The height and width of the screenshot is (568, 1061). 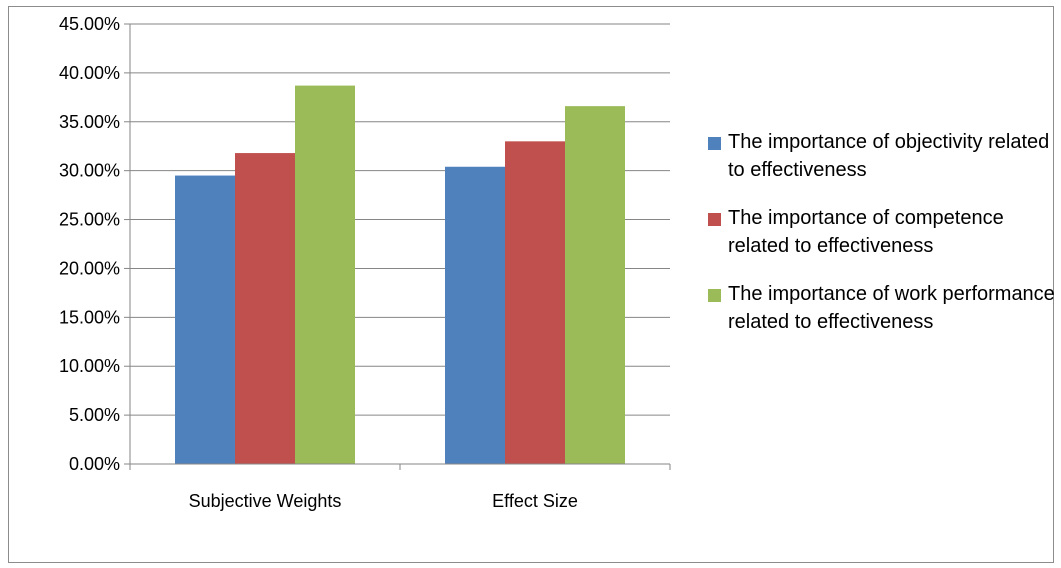 What do you see at coordinates (714, 143) in the screenshot?
I see `legend-swatch-objectivity` at bounding box center [714, 143].